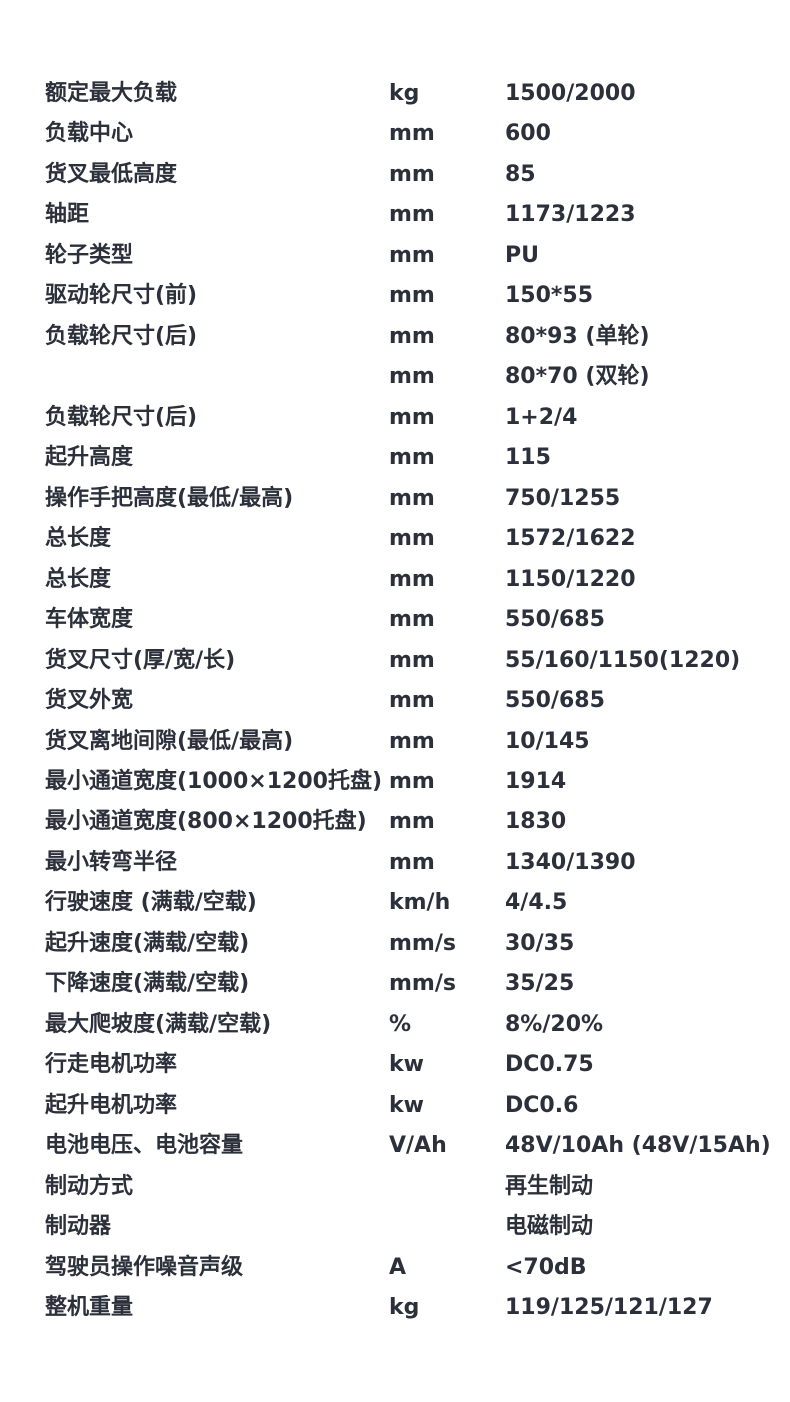  Describe the element at coordinates (577, 336) in the screenshot. I see `param-value: 80*93 (单轮)` at that location.